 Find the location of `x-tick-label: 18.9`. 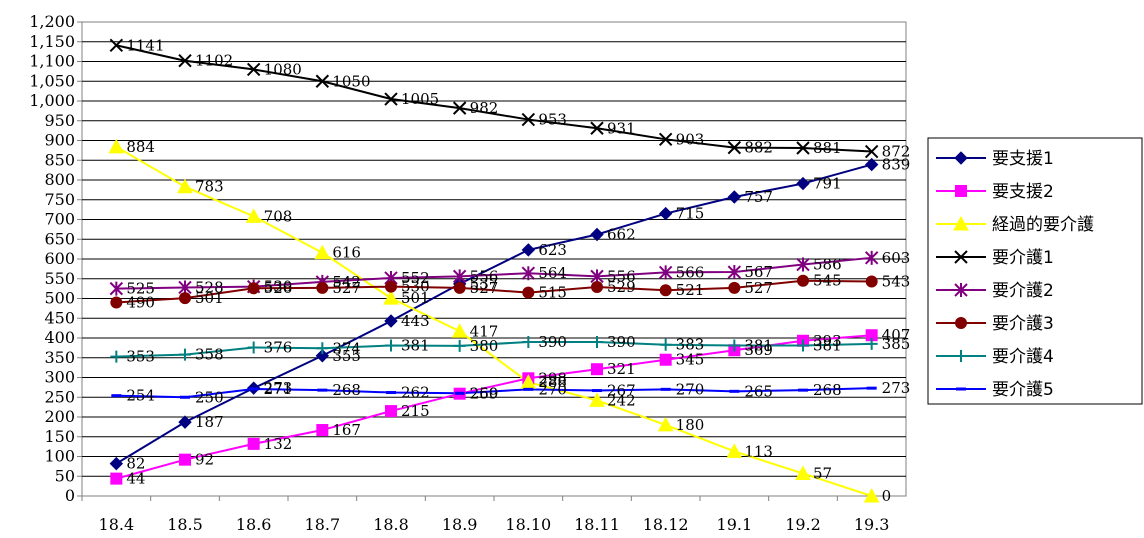

x-tick-label: 18.9 is located at coordinates (460, 524).